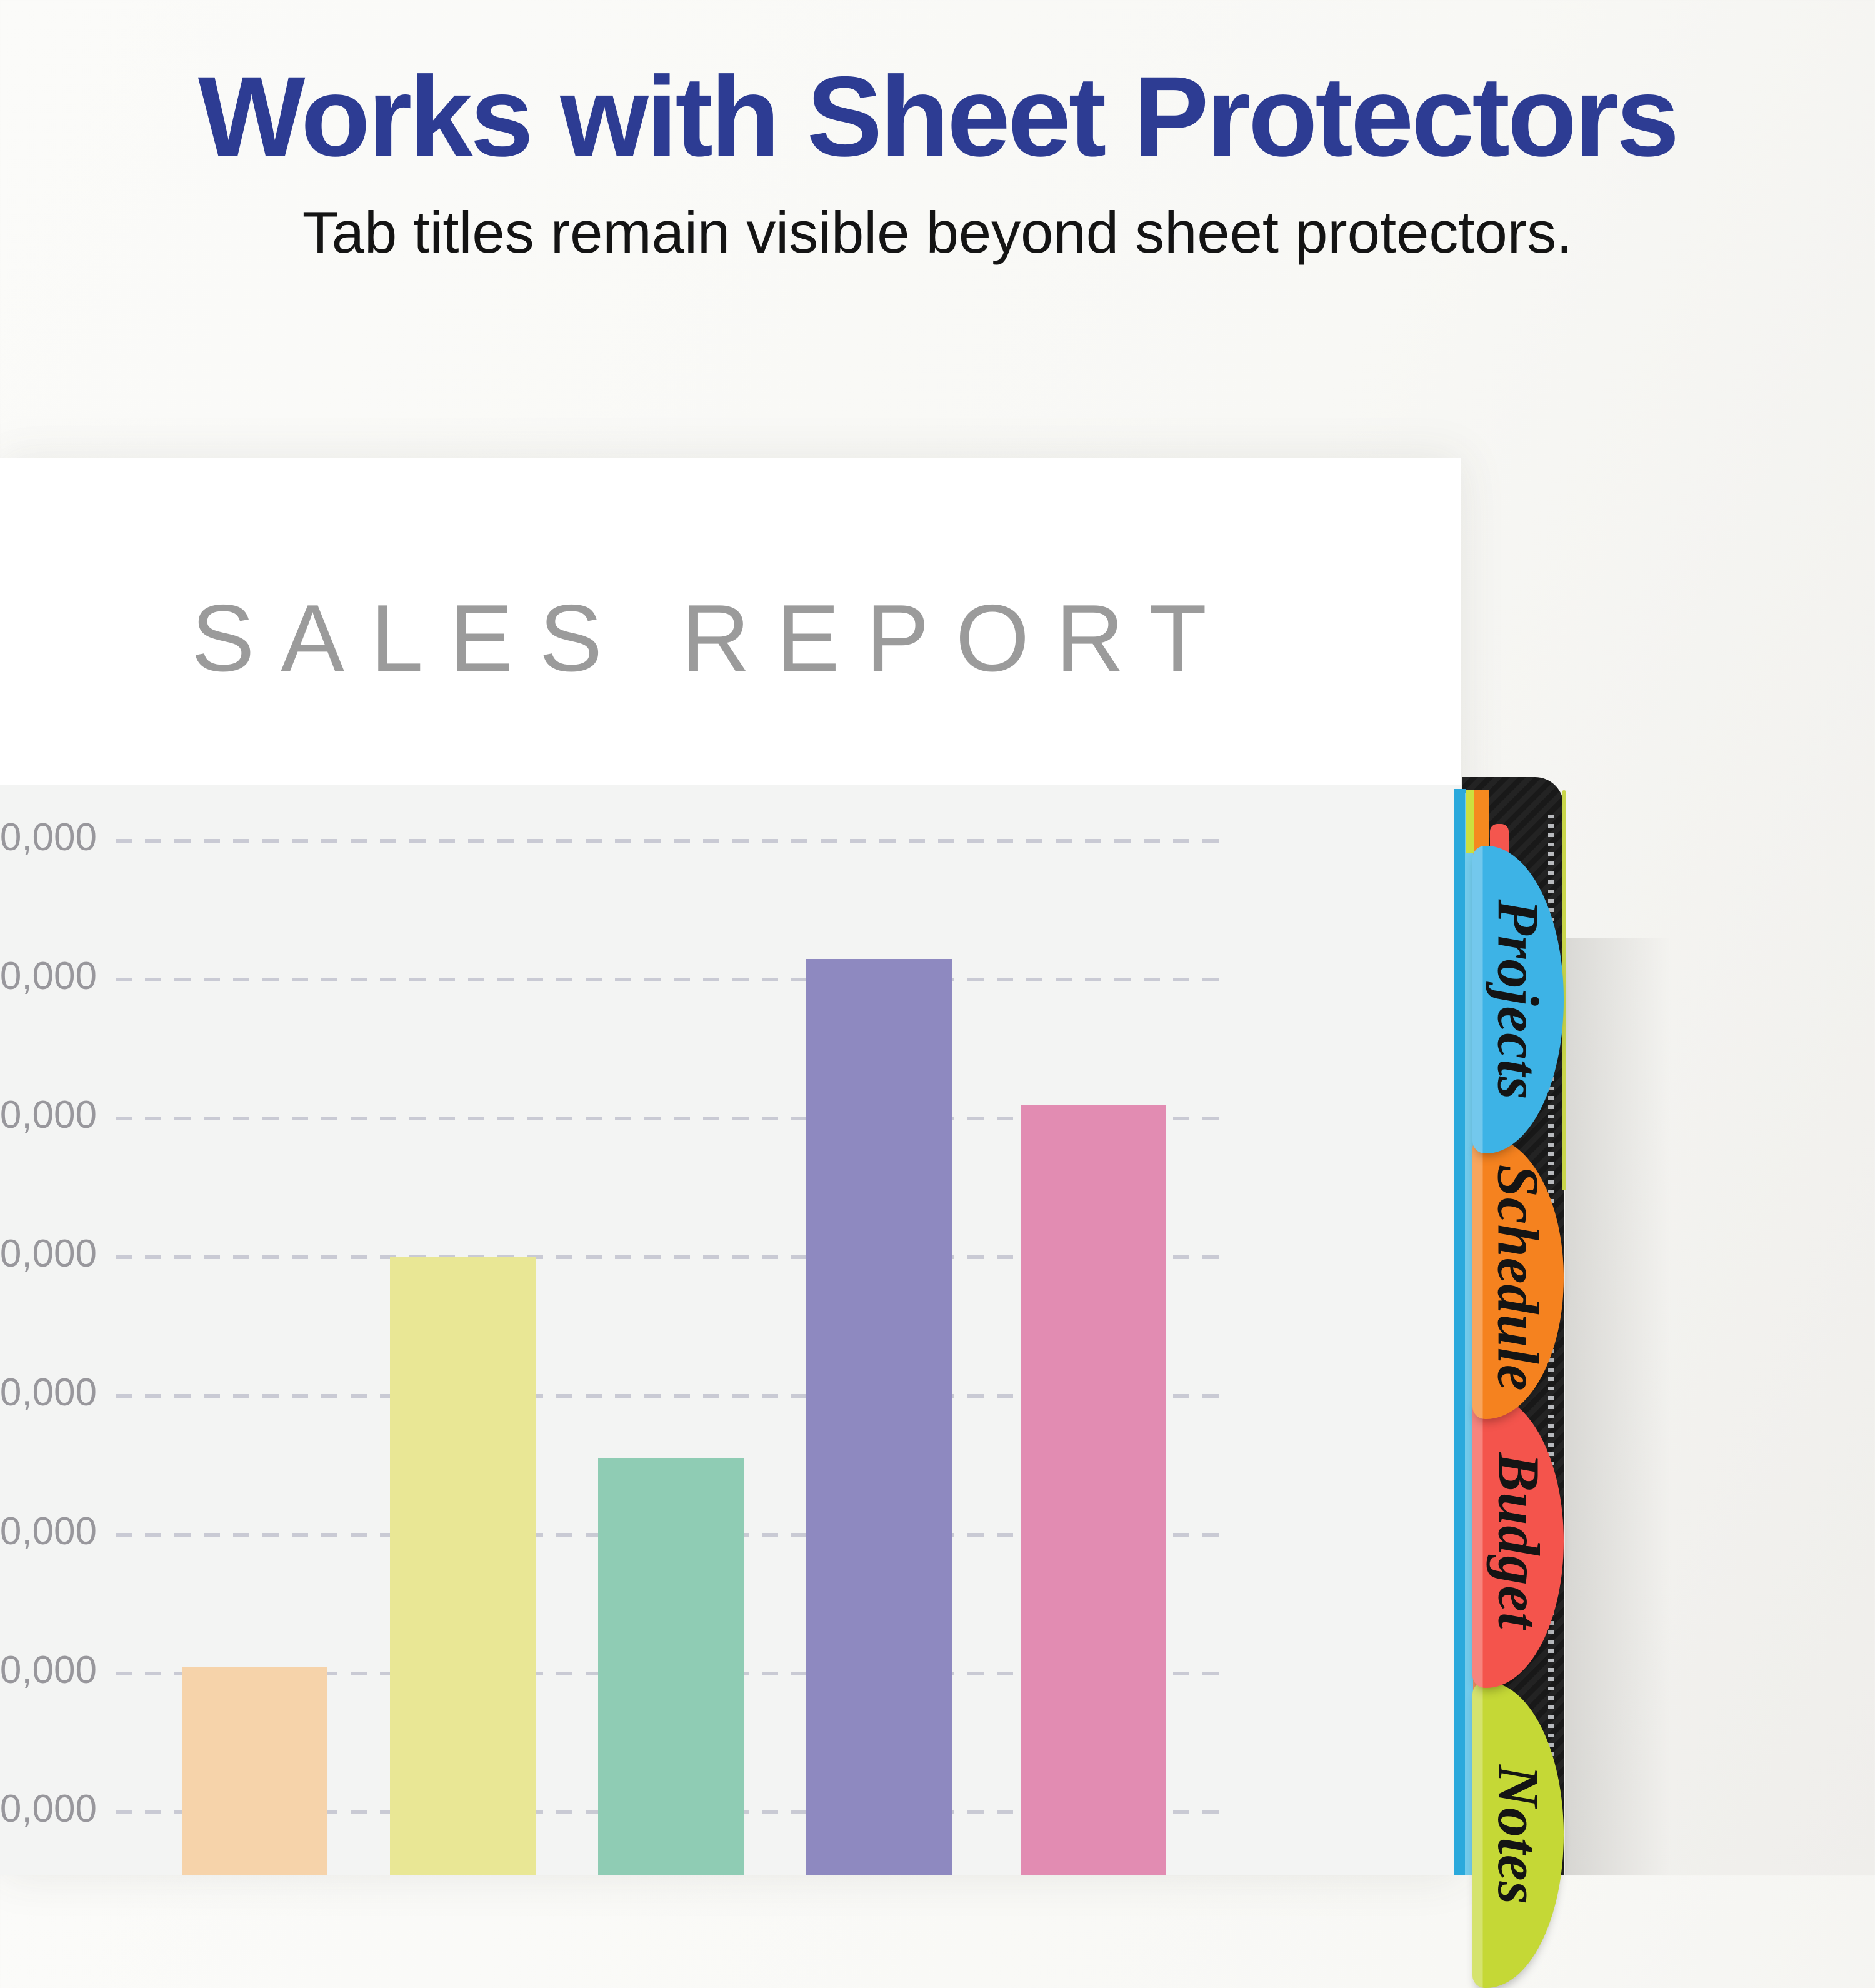 This screenshot has width=1875, height=1988. Describe the element at coordinates (939, 116) in the screenshot. I see `banner-title: Works with Sheet Protectors` at that location.